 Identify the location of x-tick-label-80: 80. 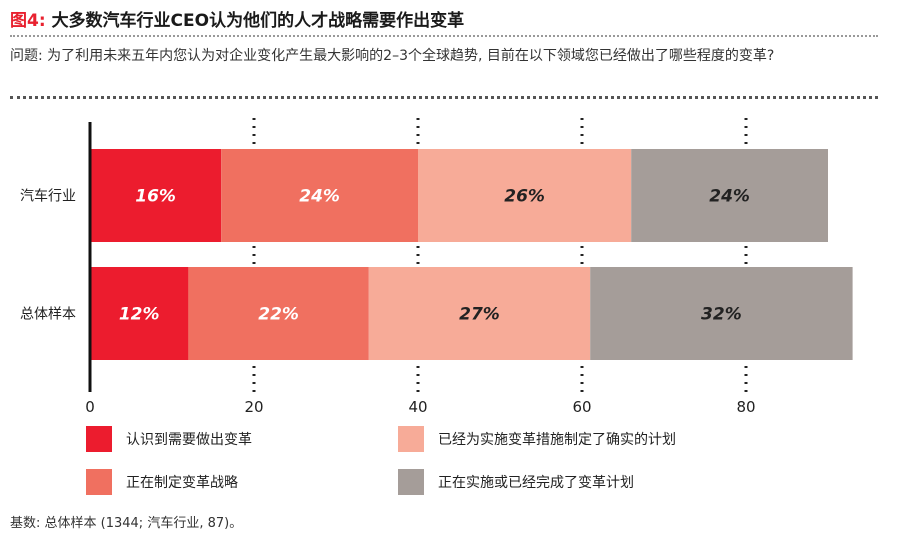
(745, 407).